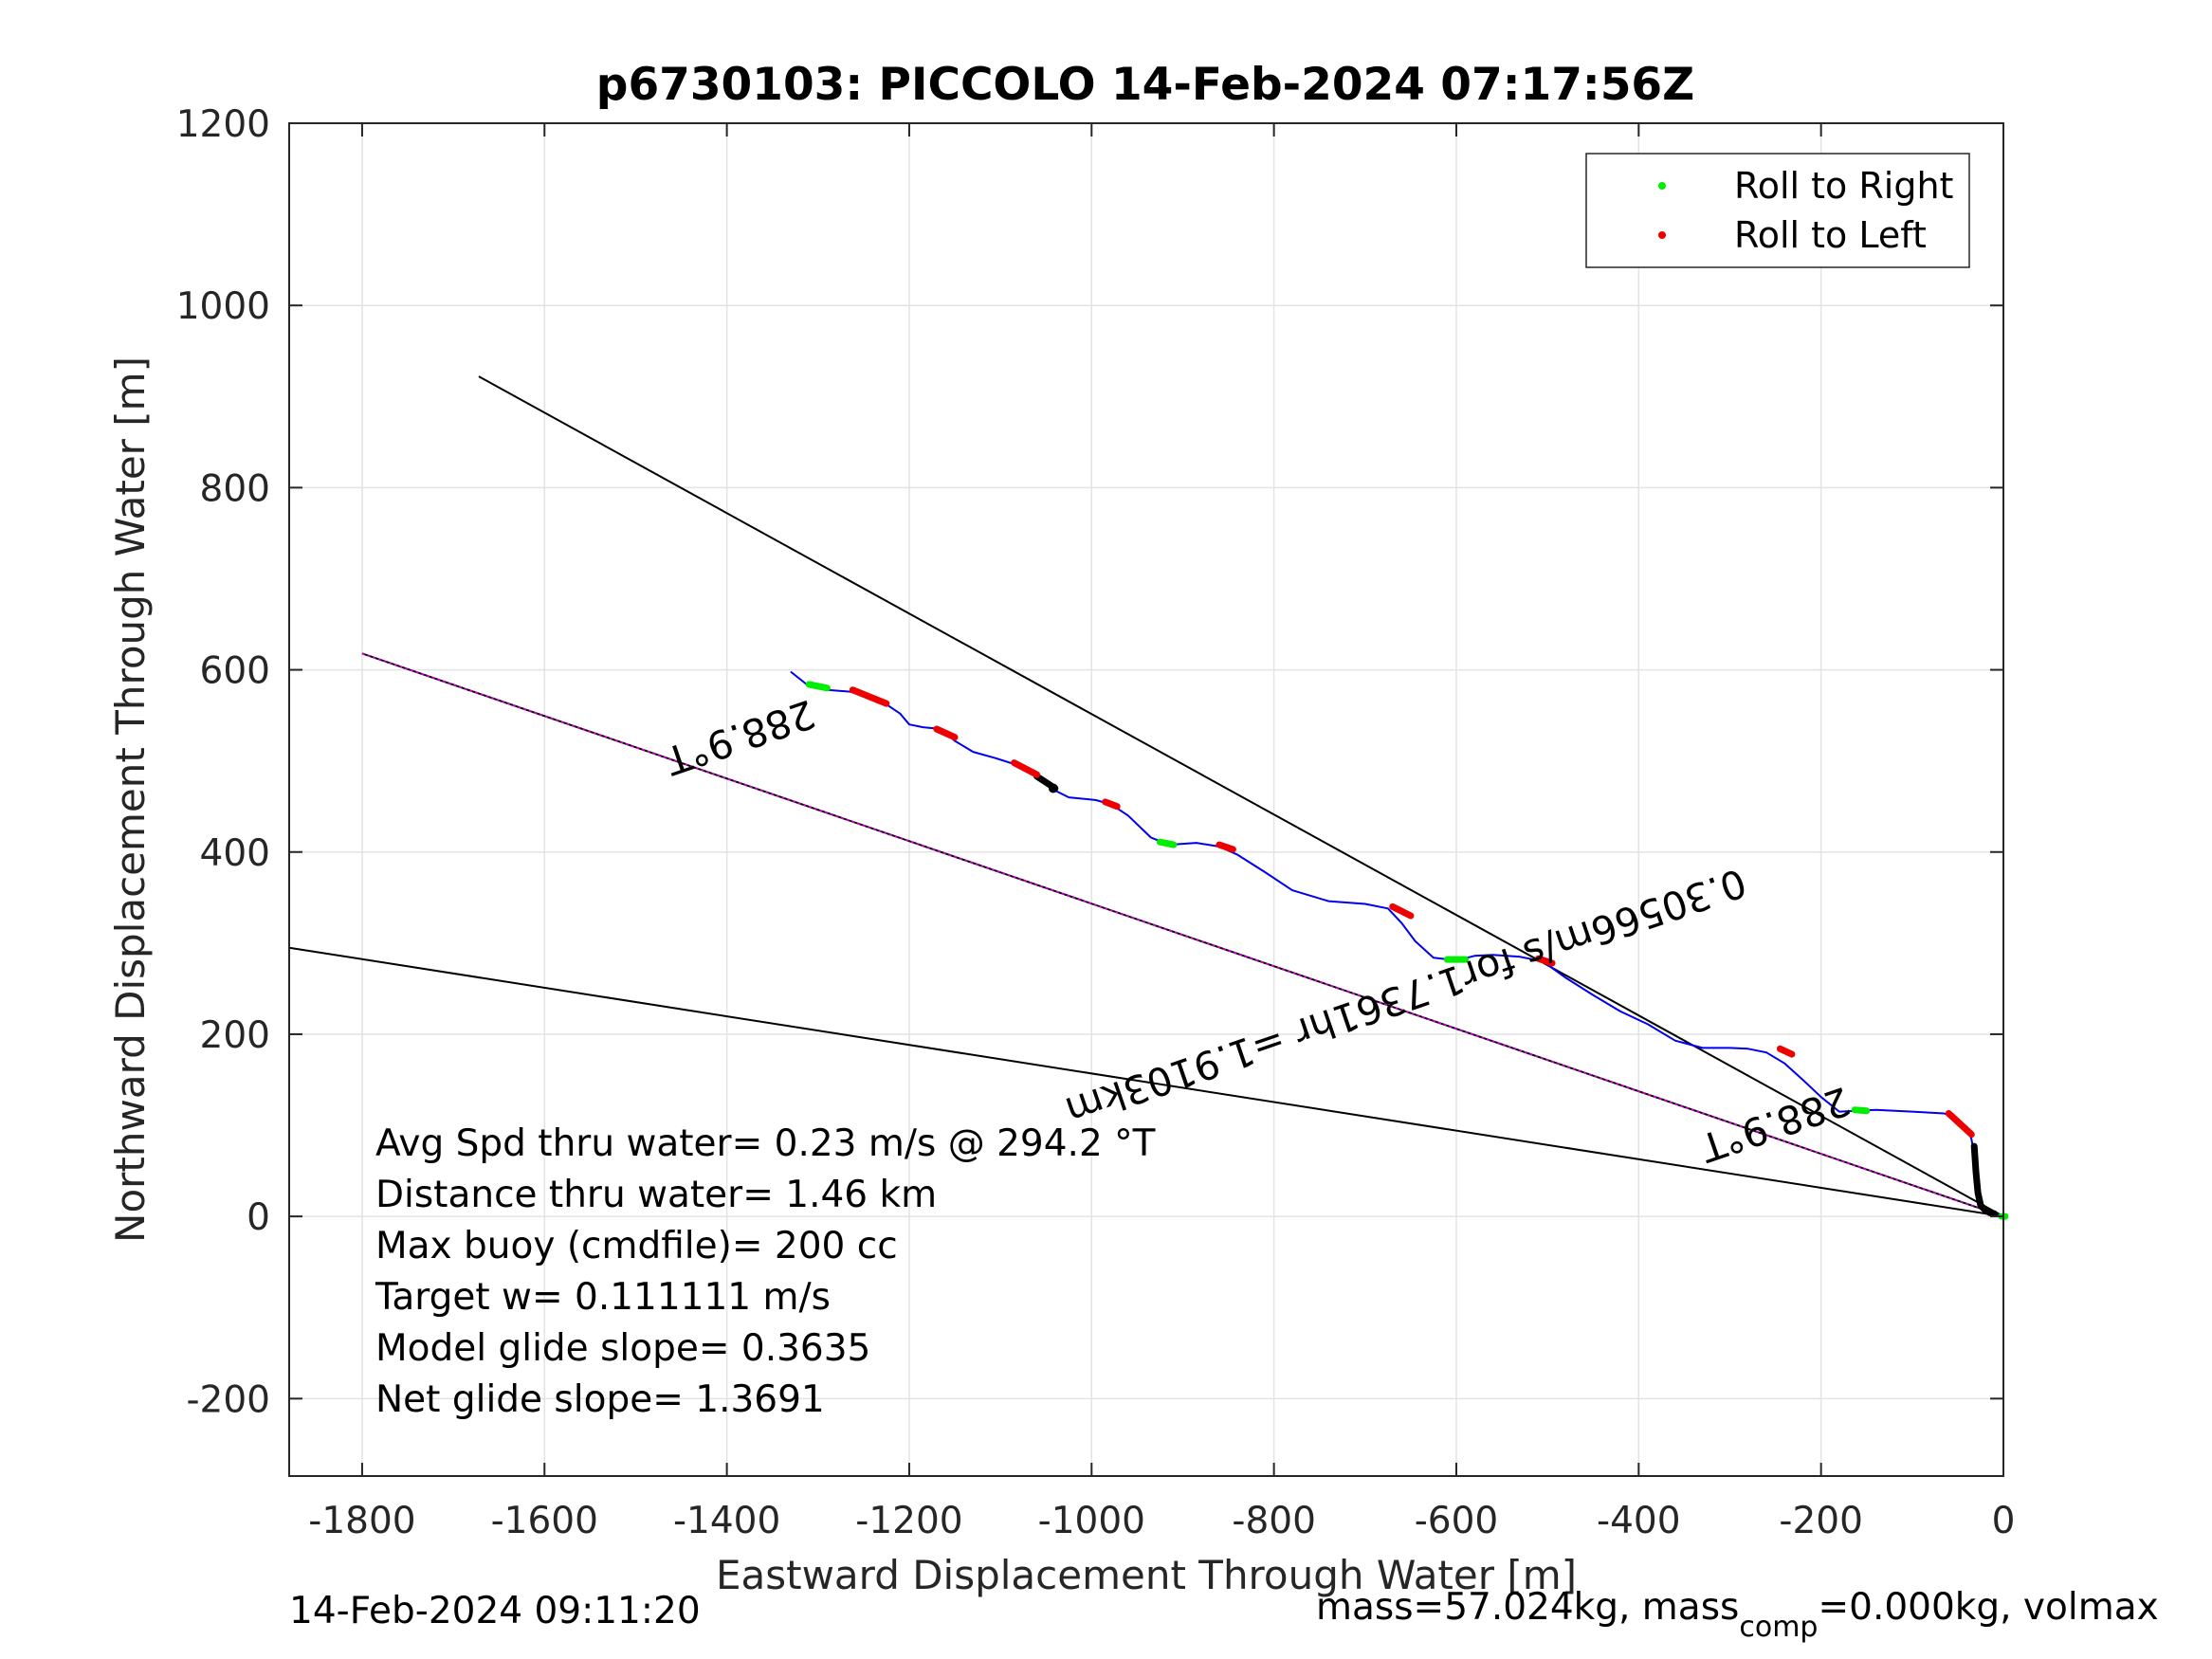 Image resolution: width=2212 pixels, height=1659 pixels. Describe the element at coordinates (2004, 1521) in the screenshot. I see `x-tick-label: 0` at that location.